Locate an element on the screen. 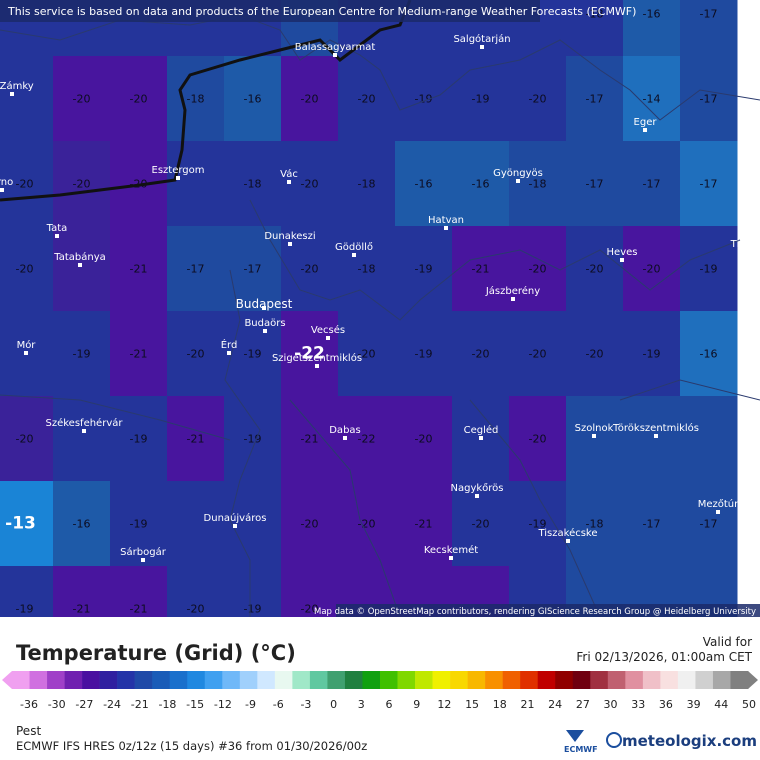  meteologix-logo: meteologix.com is located at coordinates (689, 741).